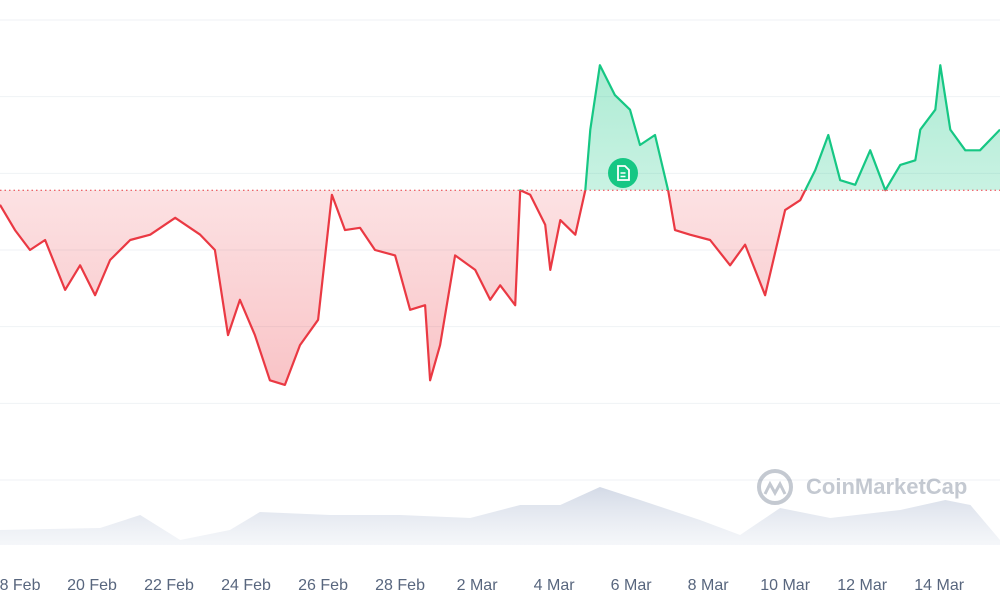  I want to click on doc-lines, so click(623, 175).